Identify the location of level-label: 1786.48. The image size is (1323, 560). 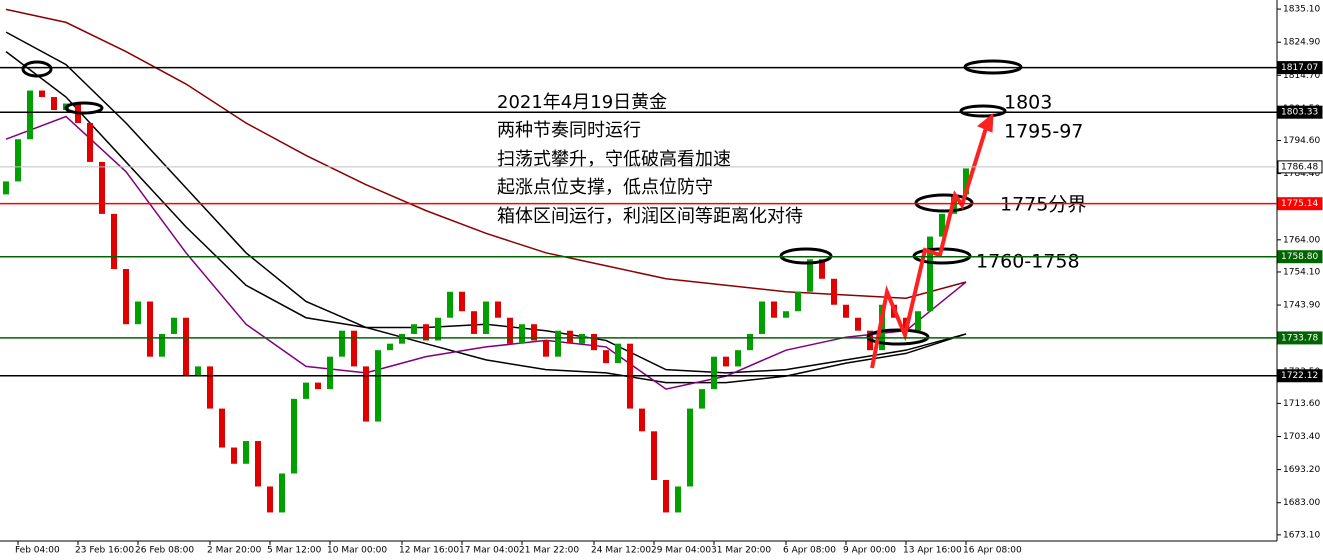
(1299, 167).